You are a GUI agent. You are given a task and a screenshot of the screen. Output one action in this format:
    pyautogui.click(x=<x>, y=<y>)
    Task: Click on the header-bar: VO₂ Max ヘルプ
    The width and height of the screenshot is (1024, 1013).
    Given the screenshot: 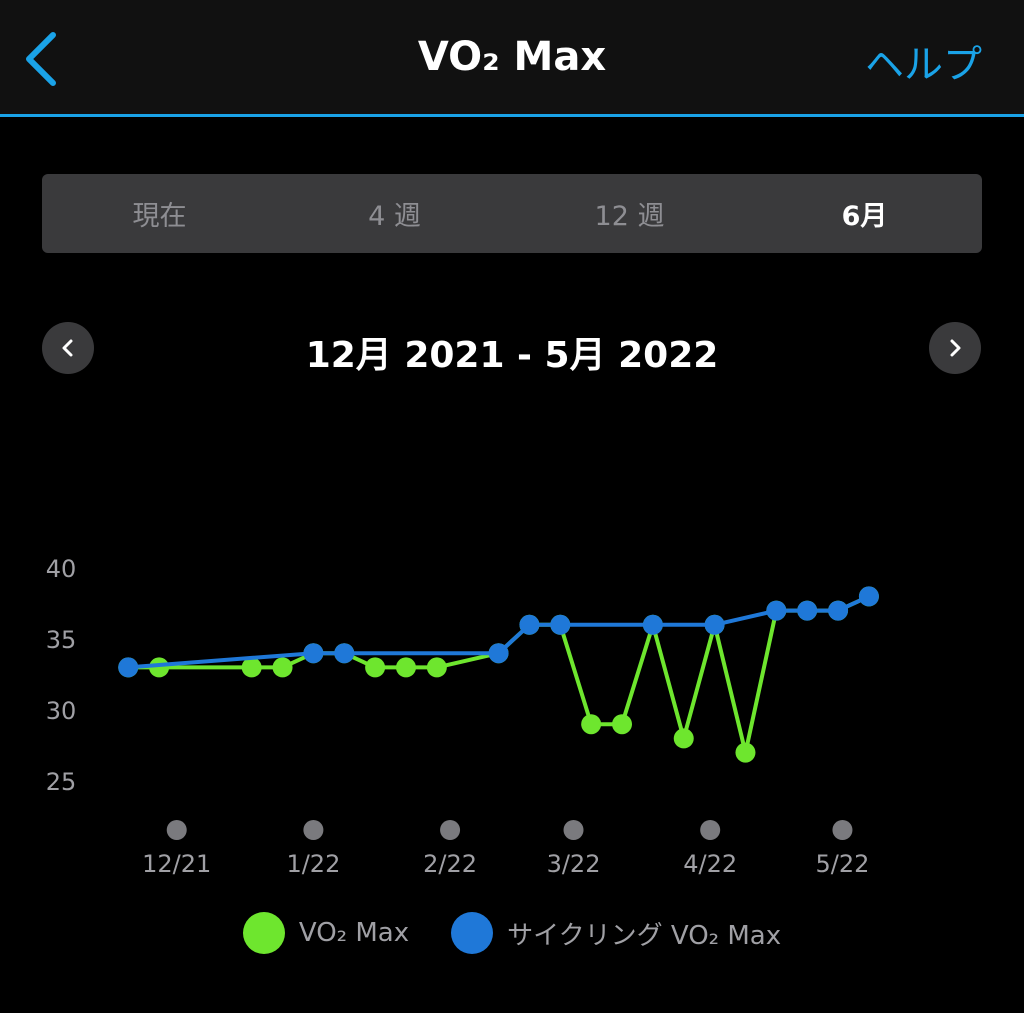 What is the action you would take?
    pyautogui.click(x=512, y=58)
    